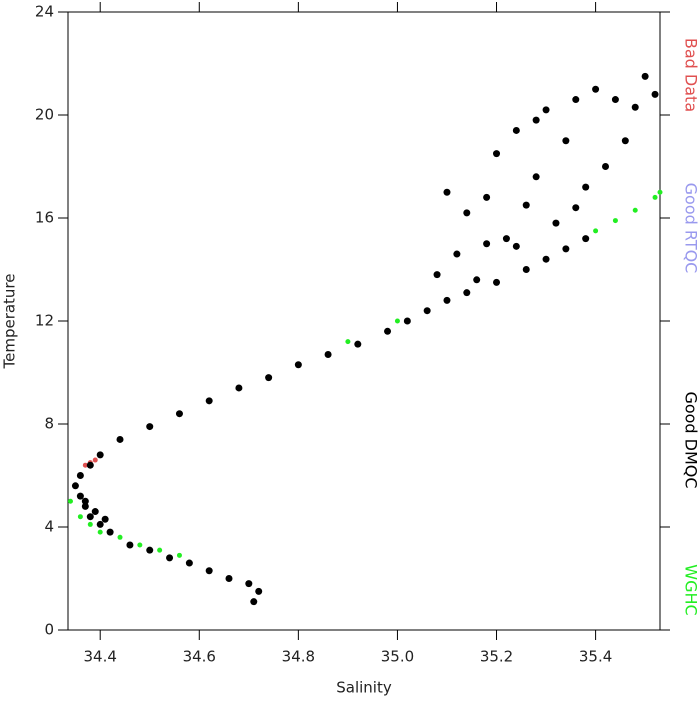 Image resolution: width=700 pixels, height=704 pixels. Describe the element at coordinates (595, 657) in the screenshot. I see `x-tick-label: 35.4` at that location.